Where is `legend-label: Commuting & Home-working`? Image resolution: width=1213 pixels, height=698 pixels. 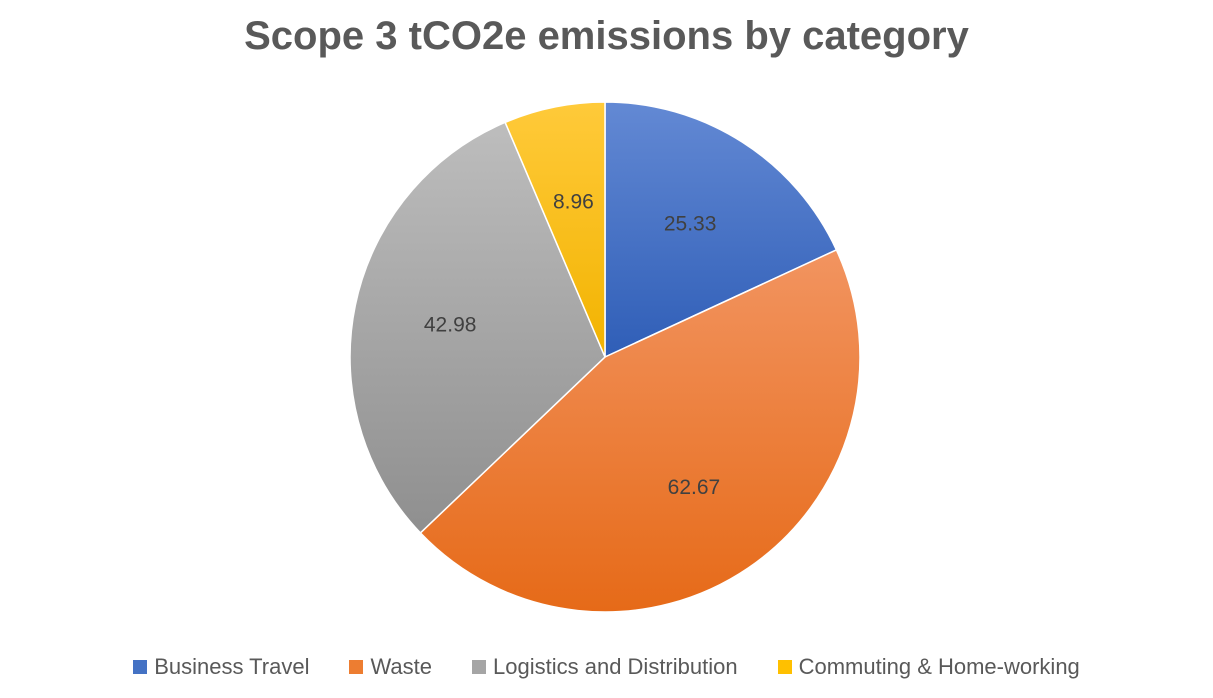
legend-label: Commuting & Home-working is located at coordinates (939, 666).